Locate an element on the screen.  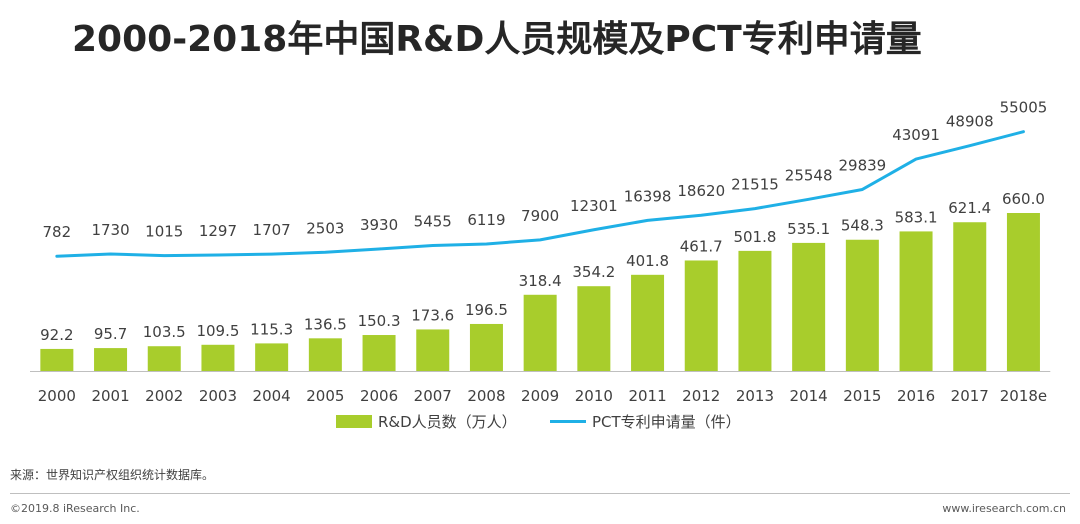
bar-2002 is located at coordinates (164, 358).